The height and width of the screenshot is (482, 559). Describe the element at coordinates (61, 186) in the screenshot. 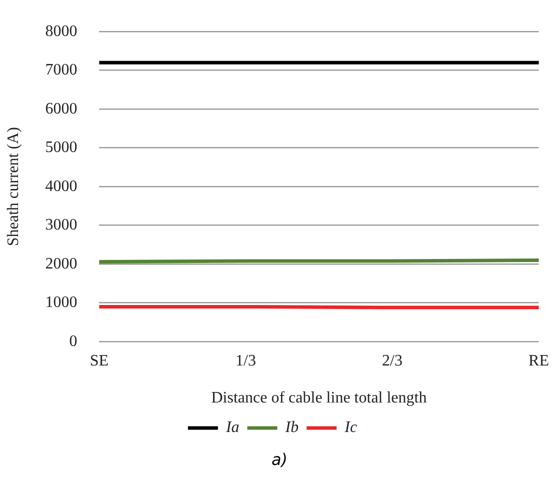

I see `y-tick-label: 4000` at that location.